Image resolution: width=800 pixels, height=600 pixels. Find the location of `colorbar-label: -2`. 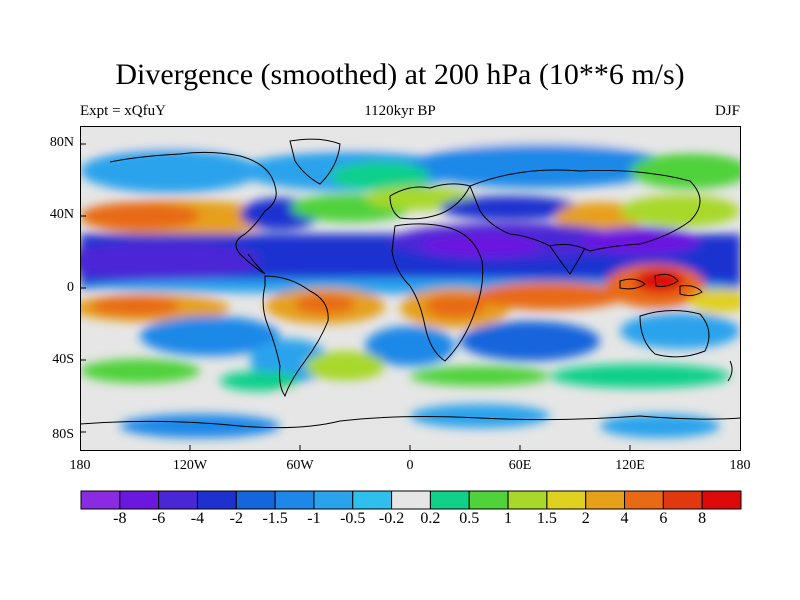

colorbar-label: -2 is located at coordinates (236, 518).